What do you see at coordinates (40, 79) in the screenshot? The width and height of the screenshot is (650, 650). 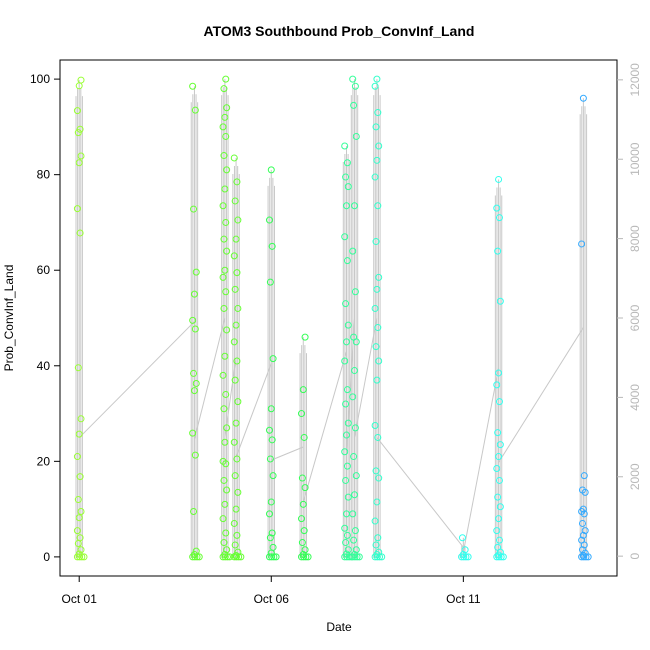 I see `y-tick-label: 100` at bounding box center [40, 79].